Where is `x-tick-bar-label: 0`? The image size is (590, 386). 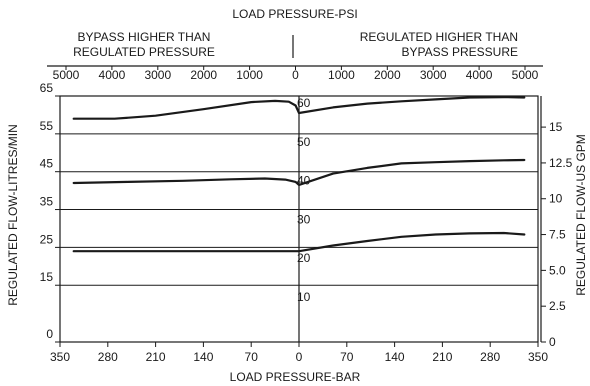 x-tick-bar-label: 0 is located at coordinates (299, 357).